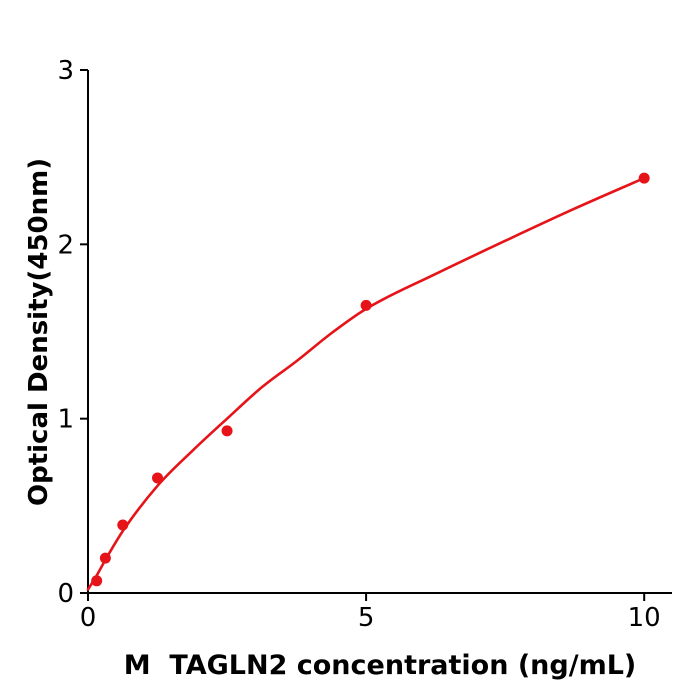  Describe the element at coordinates (65, 420) in the screenshot. I see `y-tick-label: 1` at that location.